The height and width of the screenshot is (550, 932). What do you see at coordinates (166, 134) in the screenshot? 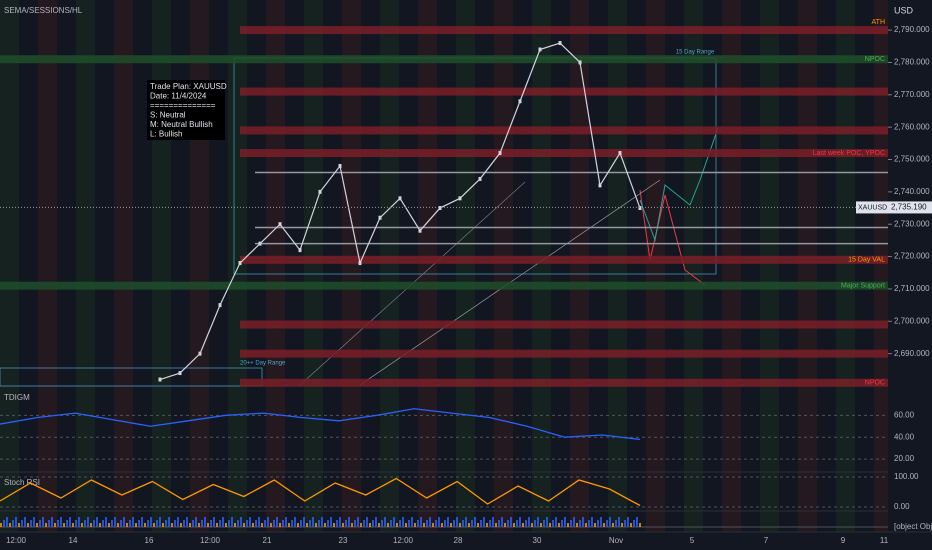
I see `trade-plan-line: L: Bullish` at bounding box center [166, 134].